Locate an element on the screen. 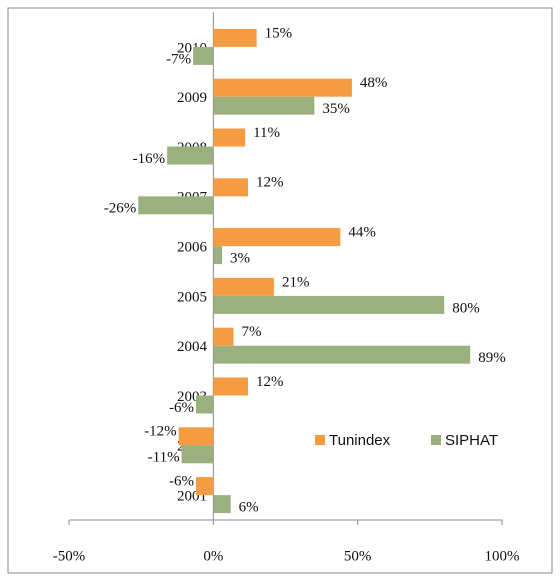 Image resolution: width=560 pixels, height=581 pixels. data-label: 89% is located at coordinates (492, 358).